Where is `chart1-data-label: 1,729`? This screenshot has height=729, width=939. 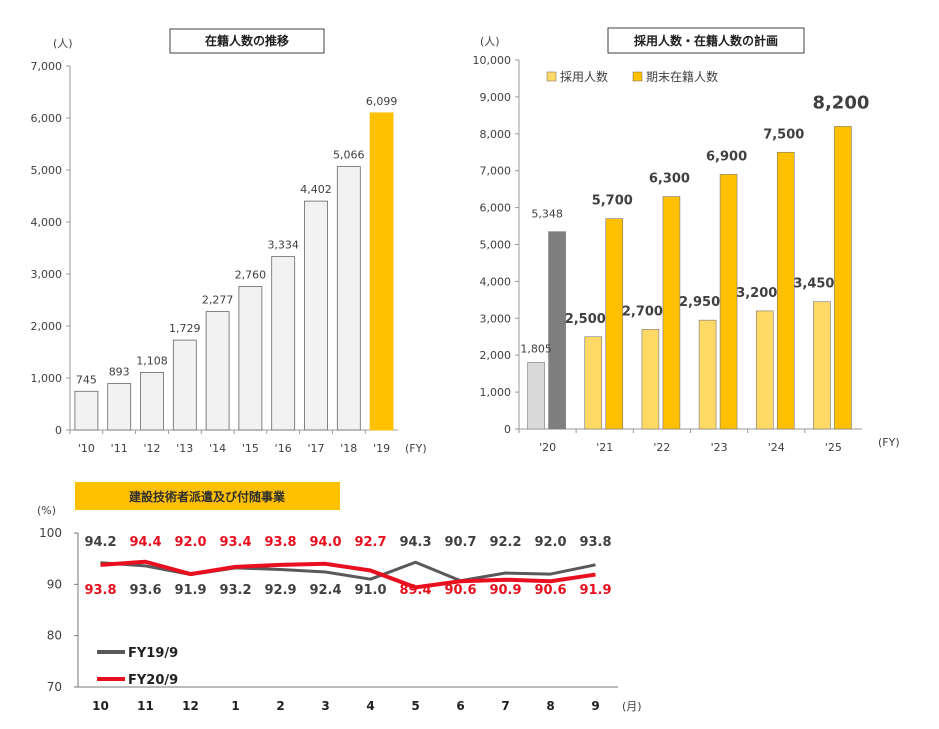
chart1-data-label: 1,729 is located at coordinates (185, 328).